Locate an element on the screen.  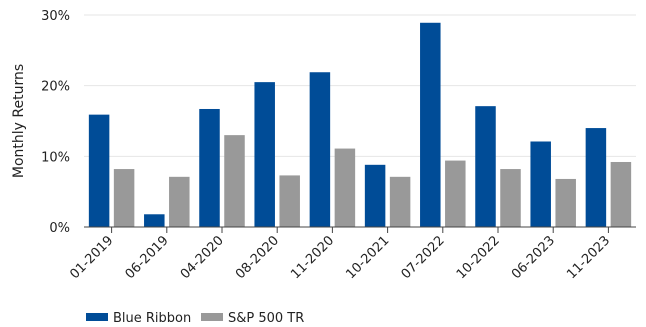
x-tick-label: 11-2023 is located at coordinates (588, 257).